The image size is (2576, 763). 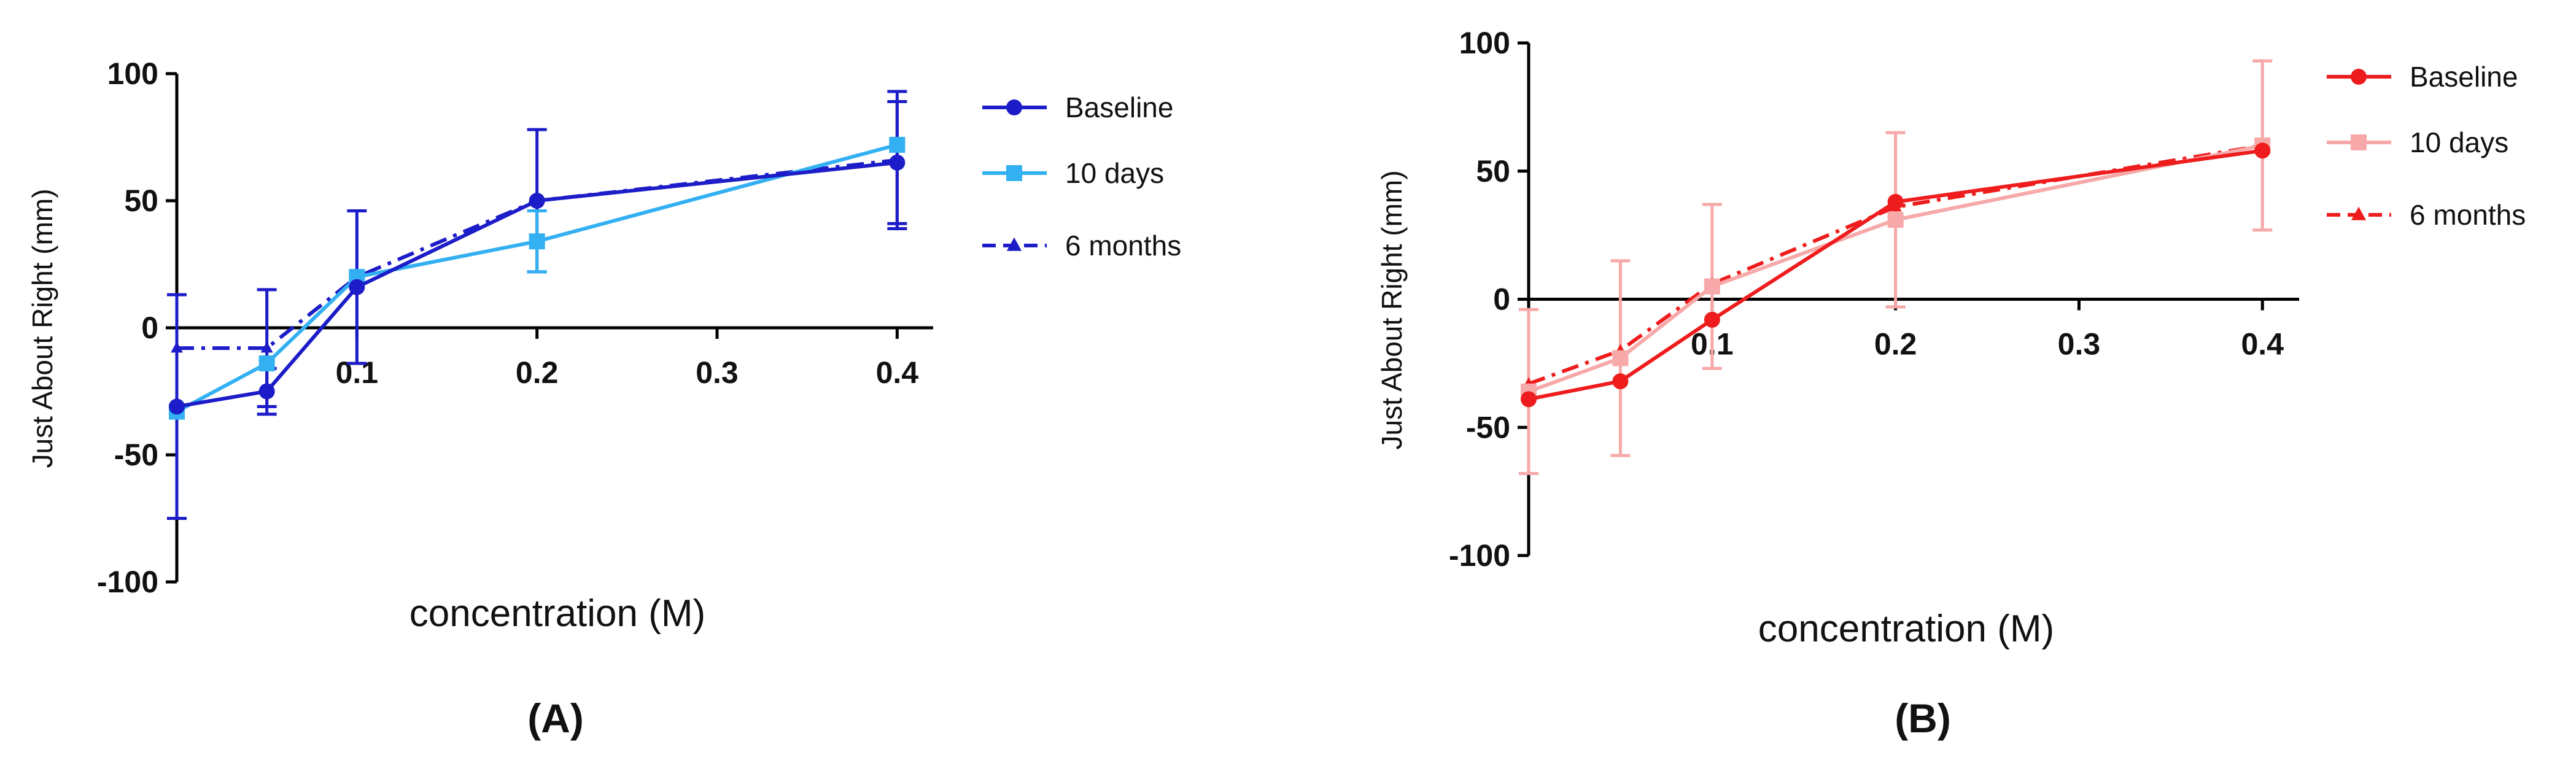 What do you see at coordinates (555, 718) in the screenshot?
I see `panel-label: (A)` at bounding box center [555, 718].